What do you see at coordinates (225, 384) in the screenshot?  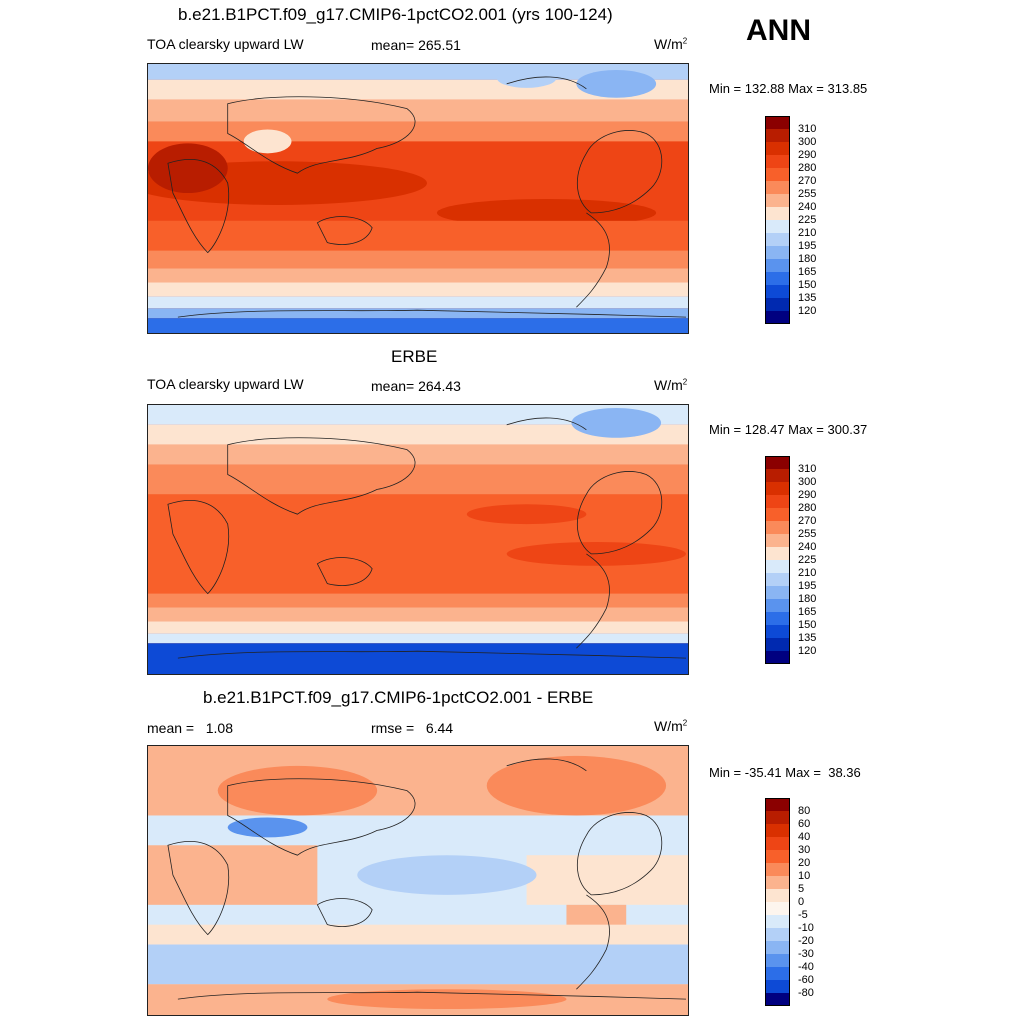 I see `panel2-variable-label: TOA clearsky upward LW` at bounding box center [225, 384].